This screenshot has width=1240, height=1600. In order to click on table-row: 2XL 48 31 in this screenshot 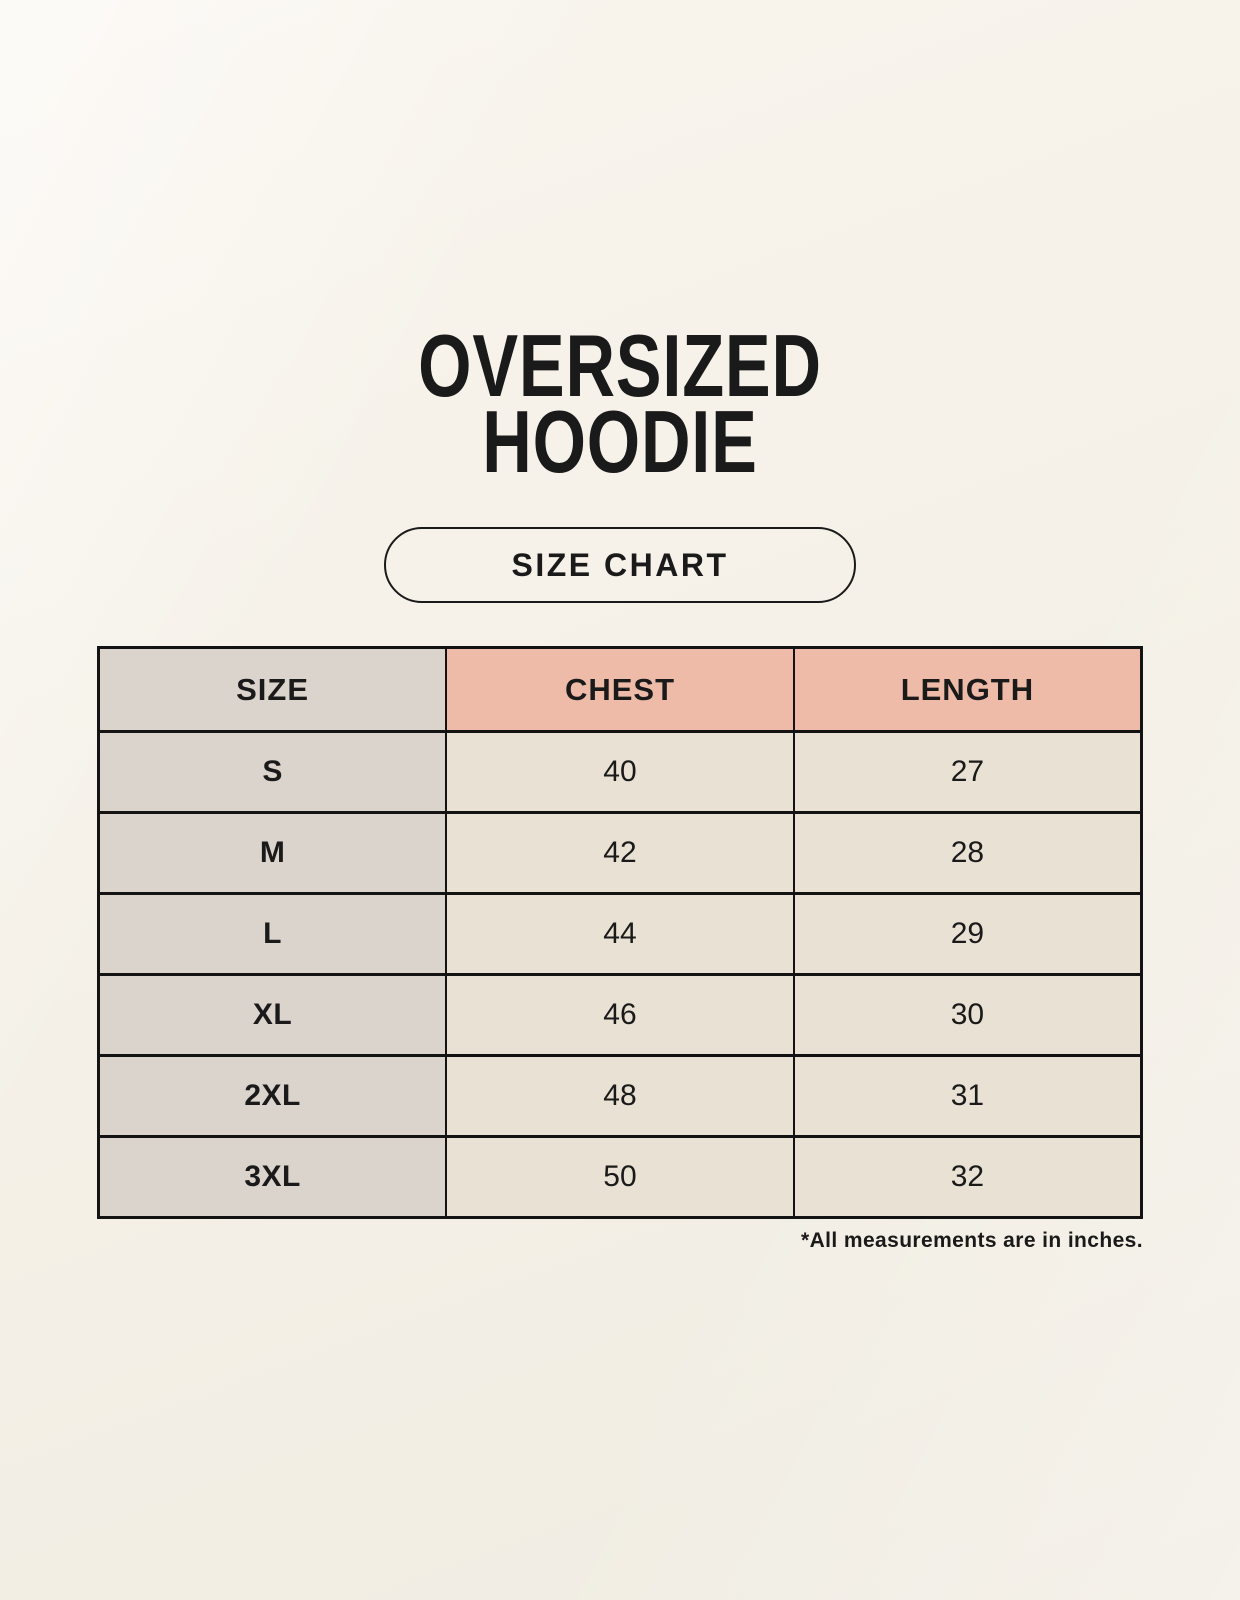, I will do `click(620, 1096)`.